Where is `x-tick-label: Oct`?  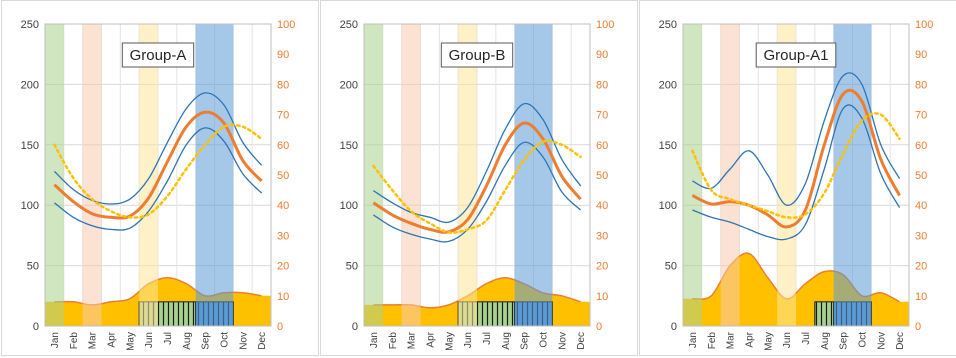 x-tick-label: Oct is located at coordinates (543, 340).